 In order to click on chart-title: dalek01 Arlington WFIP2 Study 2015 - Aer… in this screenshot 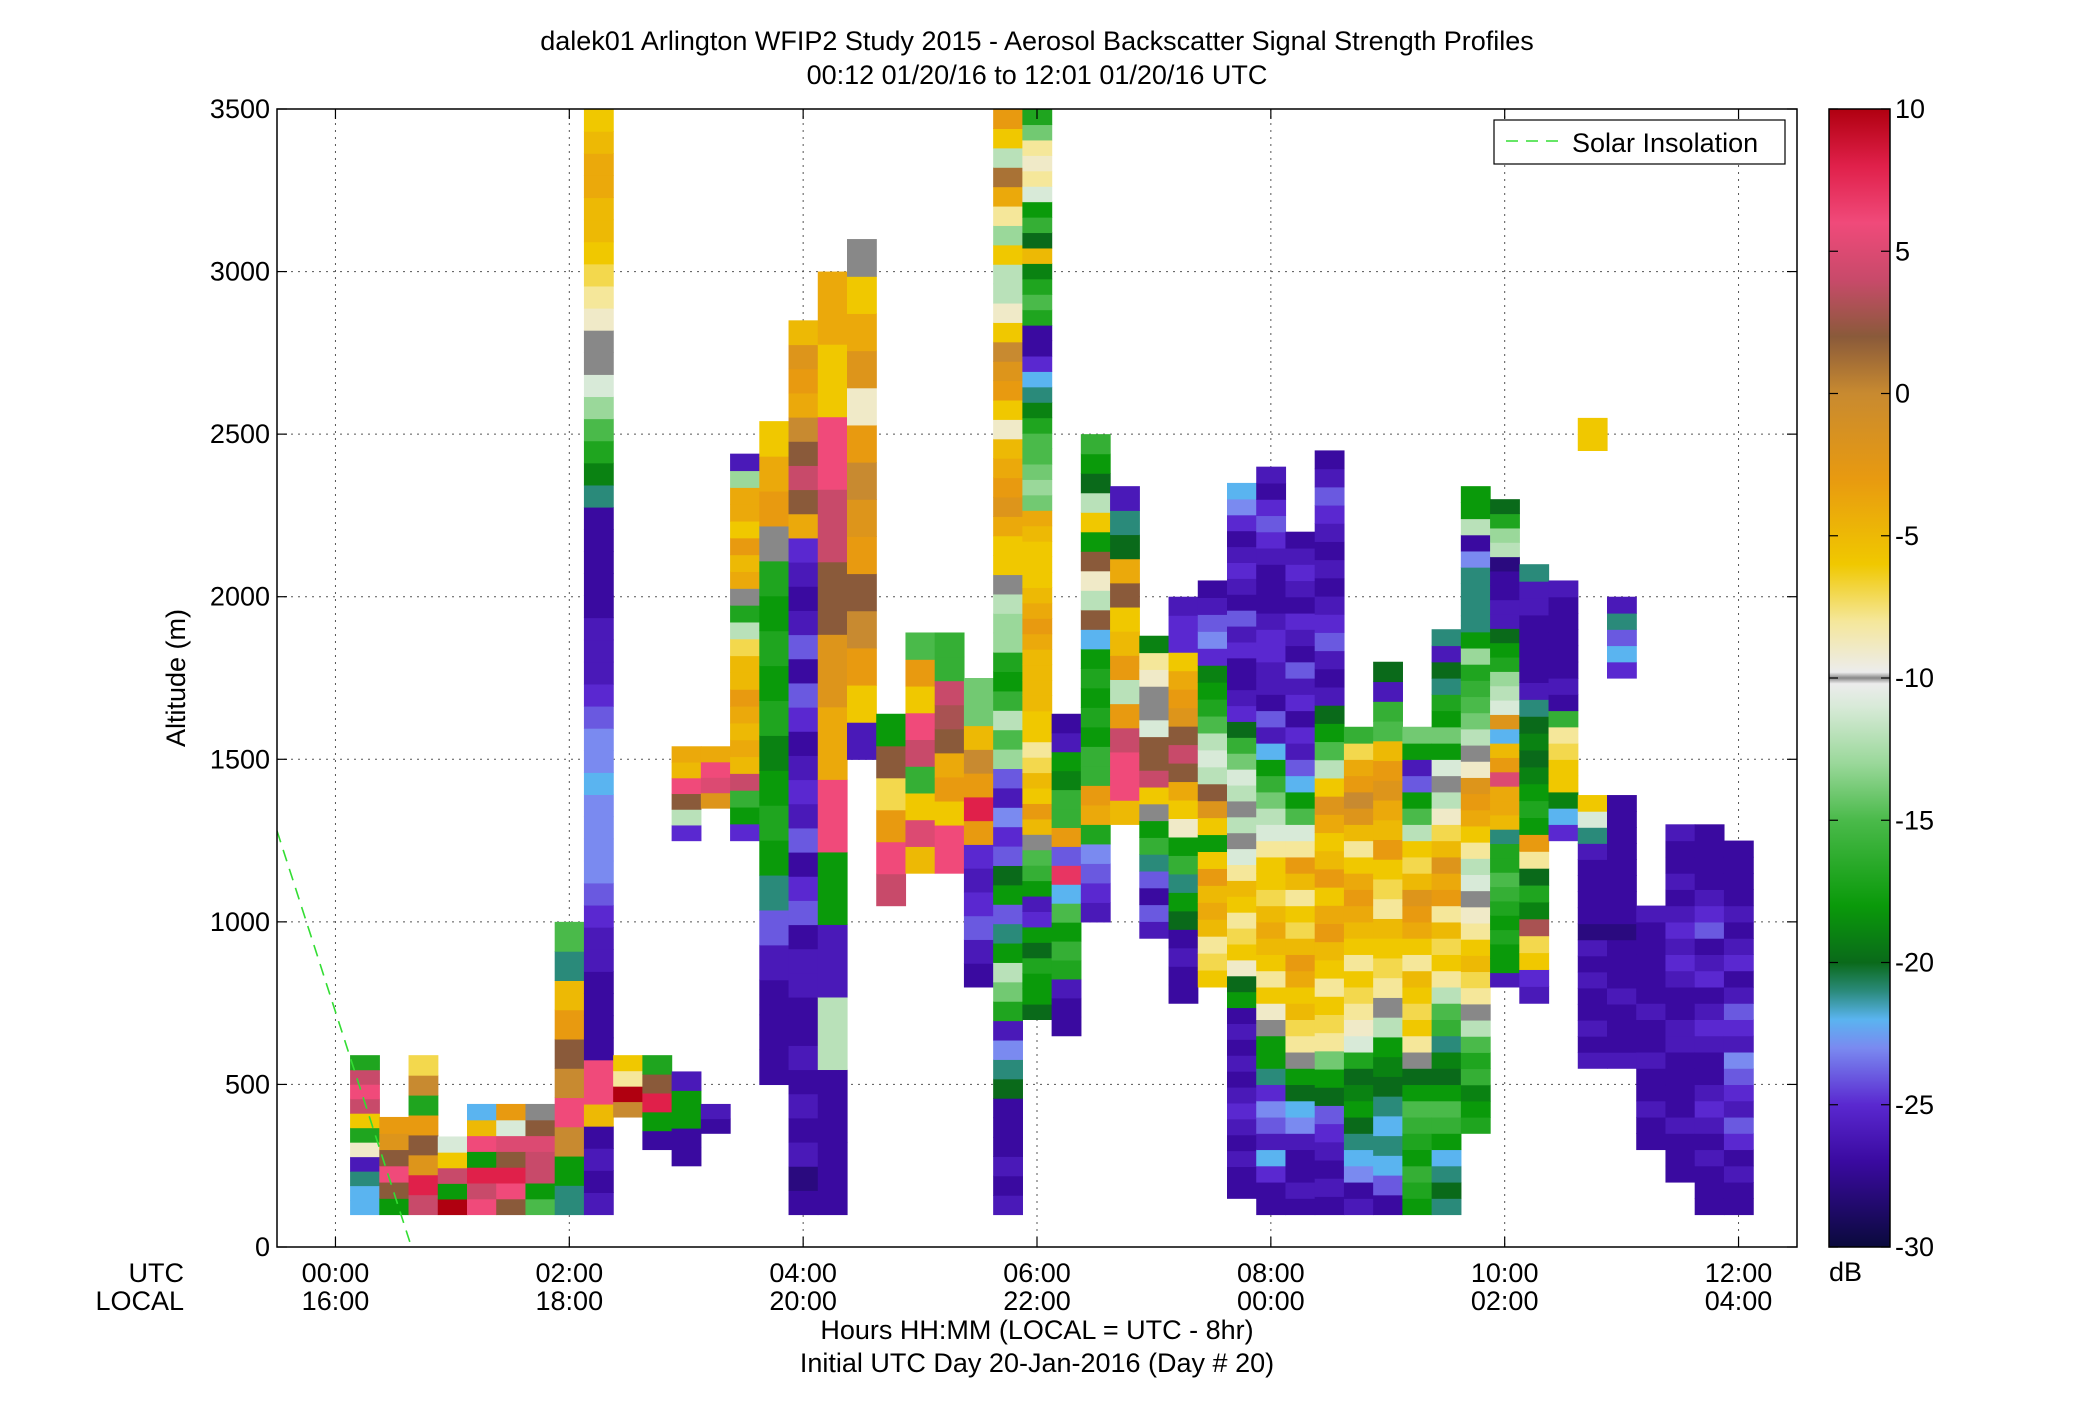, I will do `click(1037, 41)`.